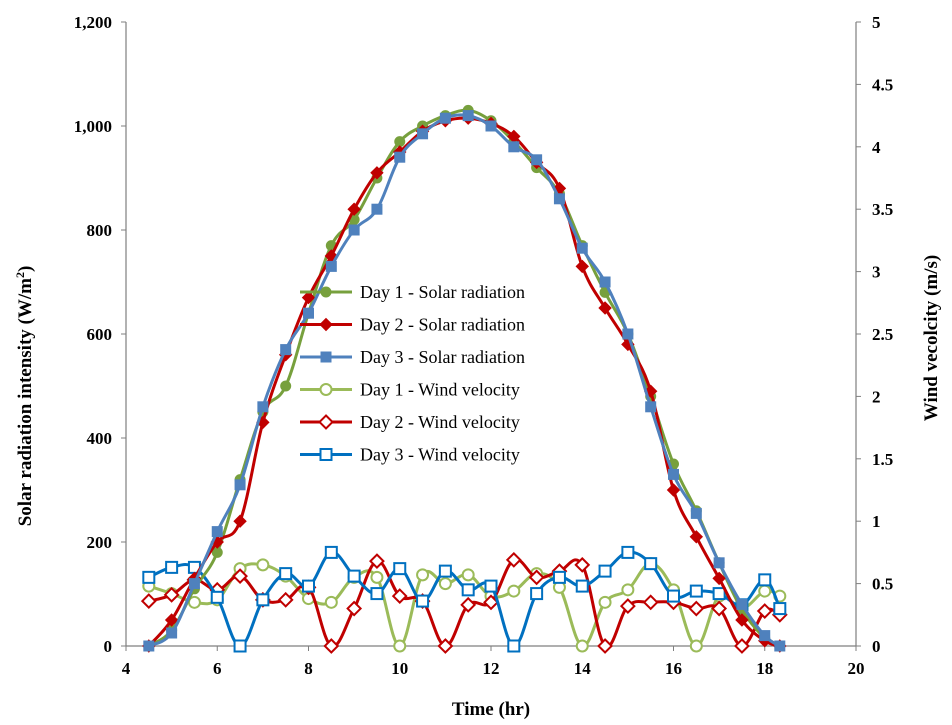 The width and height of the screenshot is (952, 725). I want to click on y-axis-title-main: Solar radiation intensity (W/m, so click(25, 402).